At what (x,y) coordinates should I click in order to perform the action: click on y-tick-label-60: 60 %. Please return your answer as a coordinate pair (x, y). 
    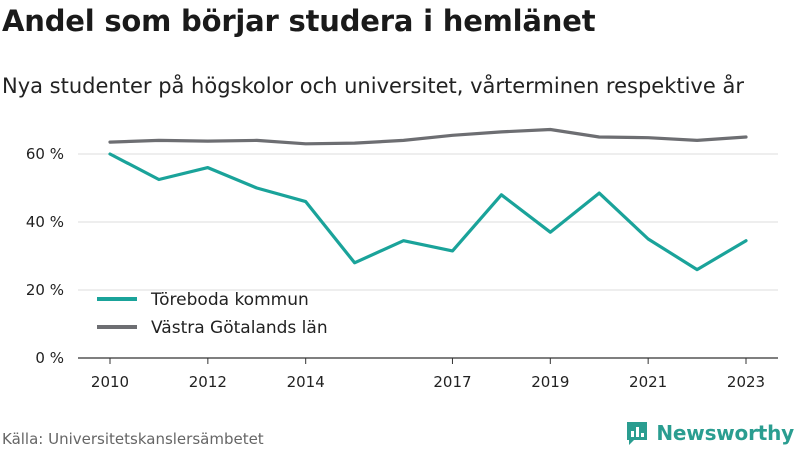
    Looking at the image, I should click on (45, 154).